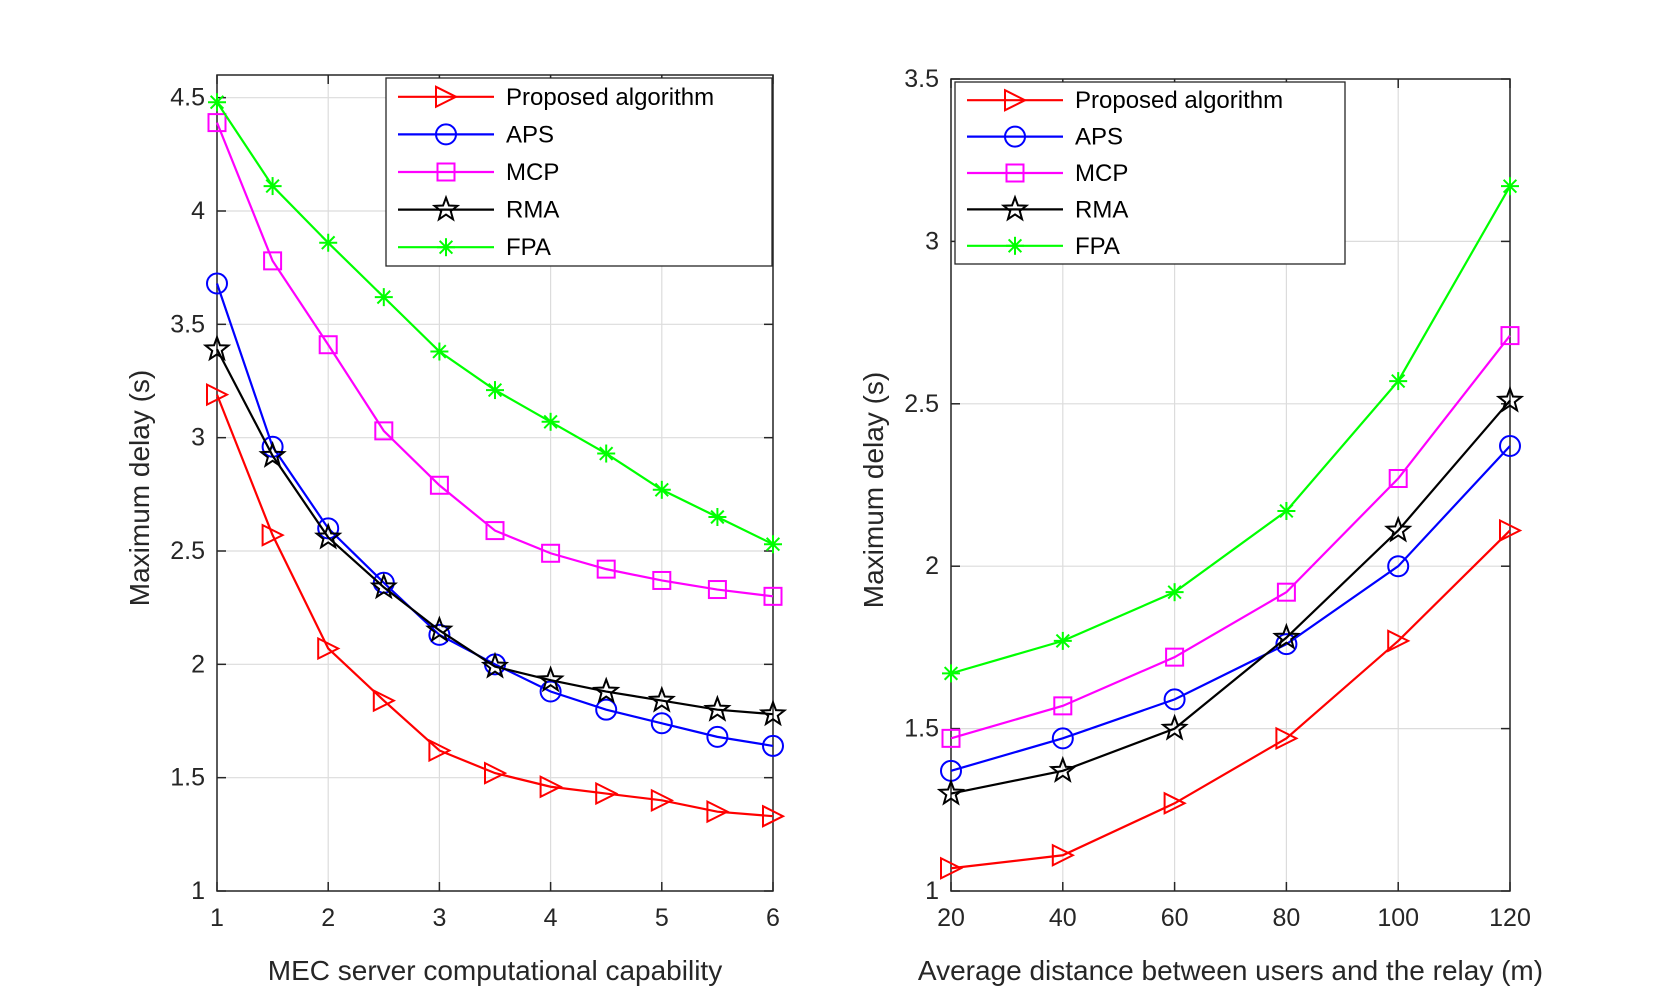  What do you see at coordinates (1286, 918) in the screenshot?
I see `x-tick-label: 80` at bounding box center [1286, 918].